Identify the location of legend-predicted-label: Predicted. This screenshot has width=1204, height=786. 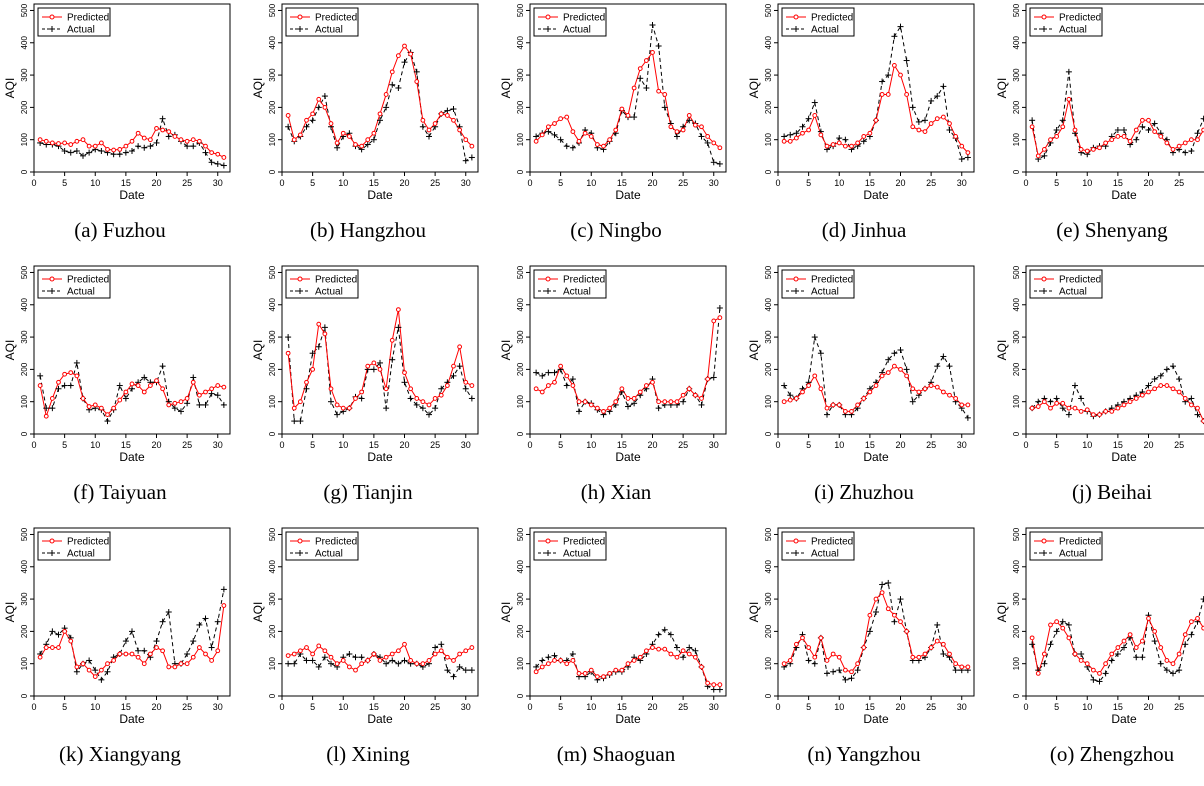
(1080, 18).